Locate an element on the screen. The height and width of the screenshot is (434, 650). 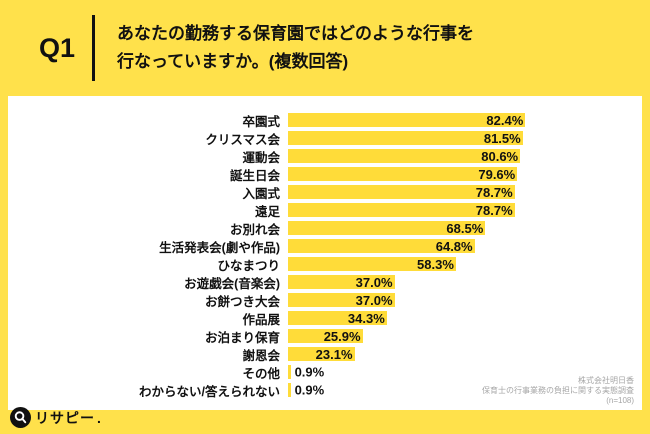
category-label: 運動会 is located at coordinates (261, 157).